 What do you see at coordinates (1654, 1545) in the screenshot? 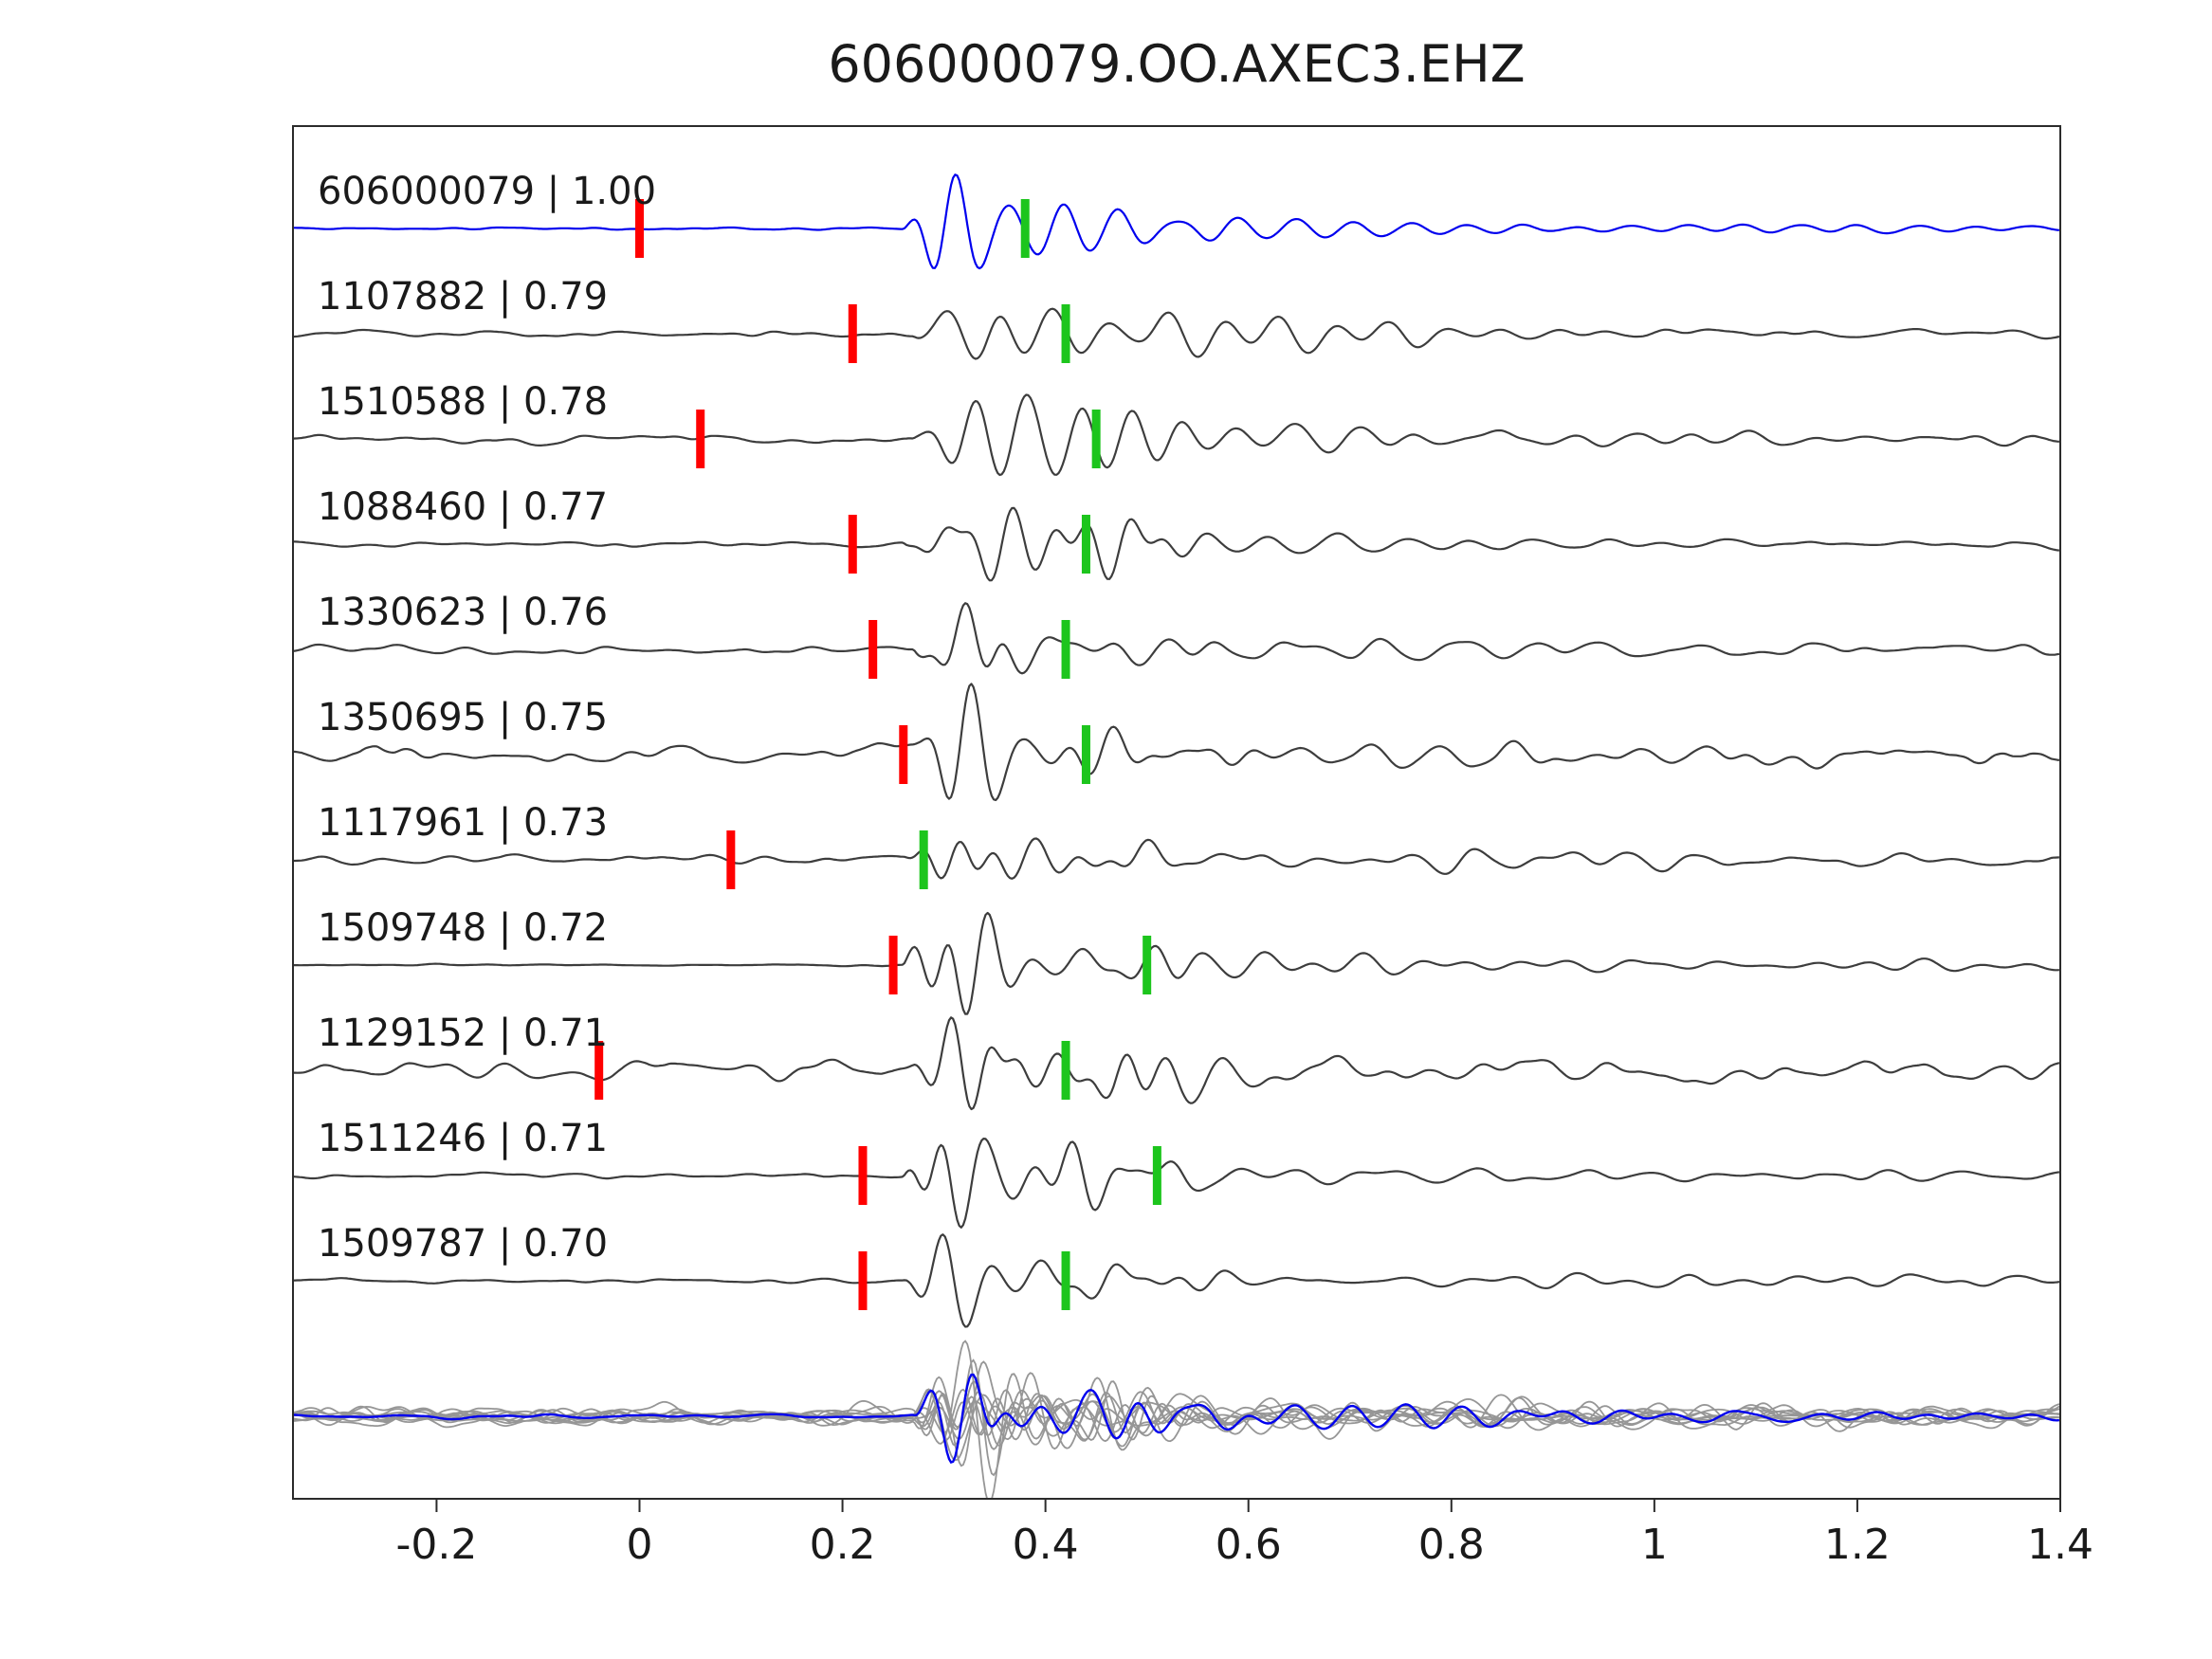
I see `x-axis-tick-label: 1` at bounding box center [1654, 1545].